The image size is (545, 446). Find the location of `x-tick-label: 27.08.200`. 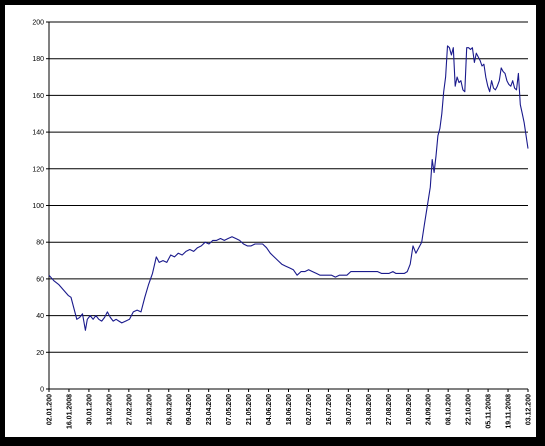

x-tick-label: 27.08.200 is located at coordinates (389, 409).